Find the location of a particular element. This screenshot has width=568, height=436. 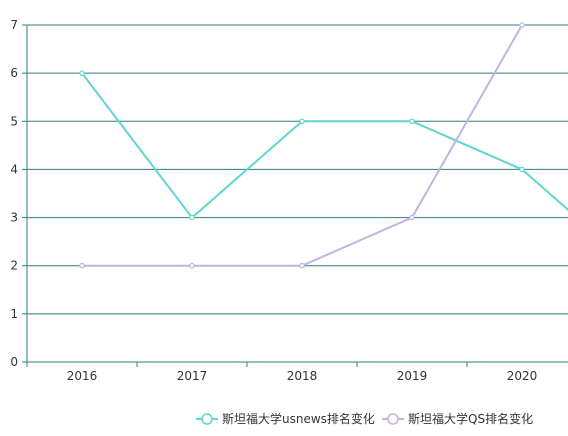

legend-item-1: 斯坦福大学QS排名变化 is located at coordinates (457, 418).